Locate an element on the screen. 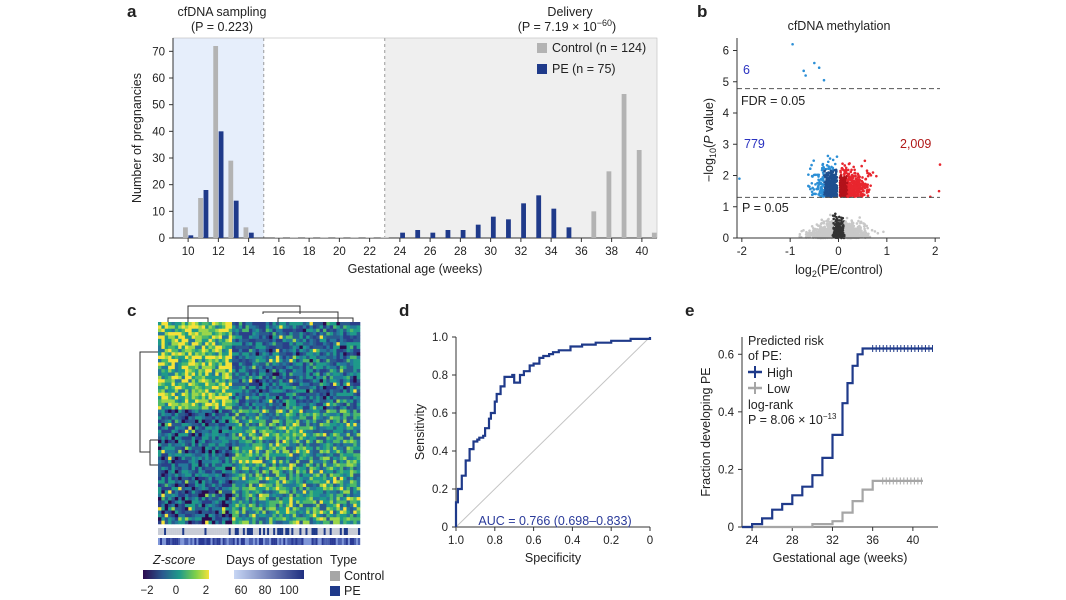  b-xtick-label: 1 is located at coordinates (887, 252).